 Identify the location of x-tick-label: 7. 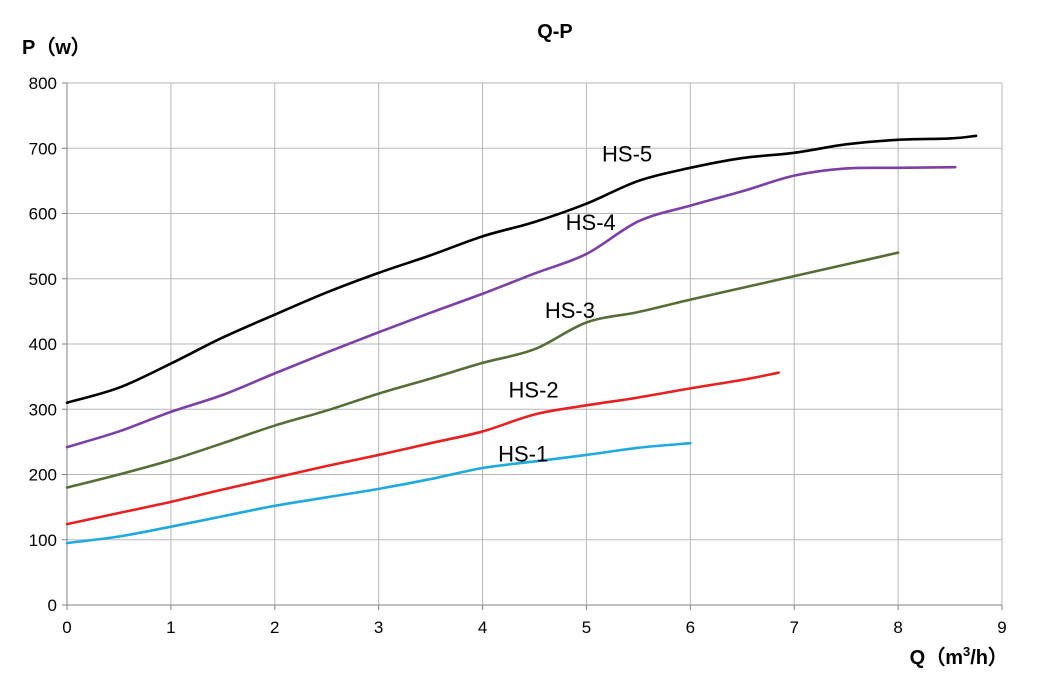
(793, 627).